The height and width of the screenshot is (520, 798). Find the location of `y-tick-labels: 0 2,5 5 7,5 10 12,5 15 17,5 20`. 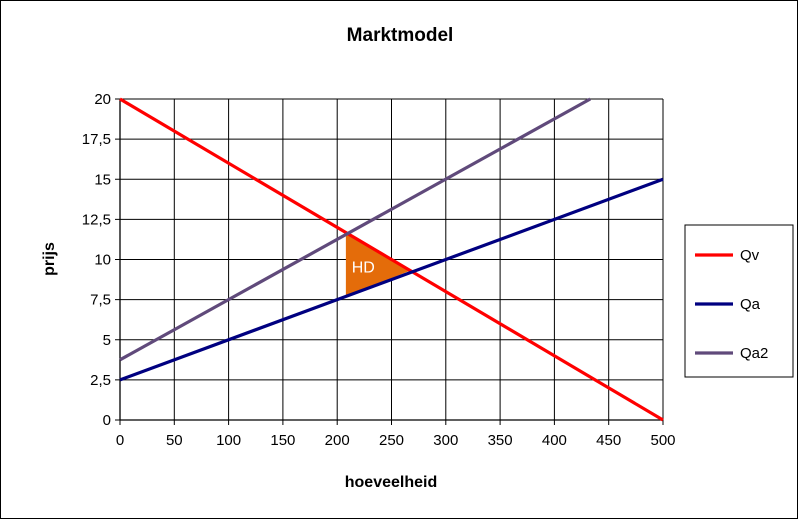

y-tick-labels: 0 2,5 5 7,5 10 12,5 15 17,5 20 is located at coordinates (96, 260).